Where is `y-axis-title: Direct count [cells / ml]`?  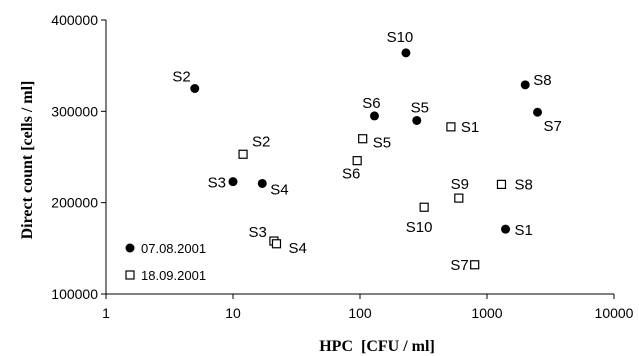
y-axis-title: Direct count [cells / ml] is located at coordinates (27, 160).